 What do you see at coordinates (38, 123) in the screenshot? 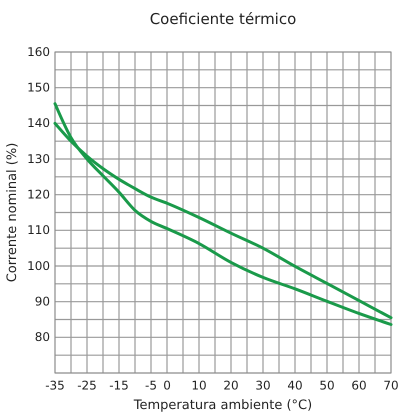
I see `y-tick-label: 140` at bounding box center [38, 123].